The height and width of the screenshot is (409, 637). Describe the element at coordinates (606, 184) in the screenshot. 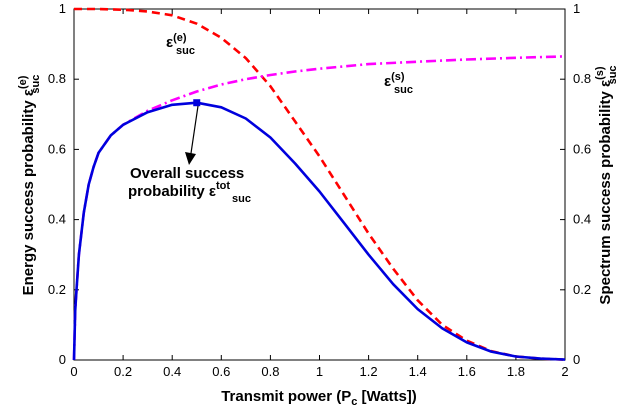

I see `y-right-axis-label: Spectrum success probability ε(s)suc` at that location.